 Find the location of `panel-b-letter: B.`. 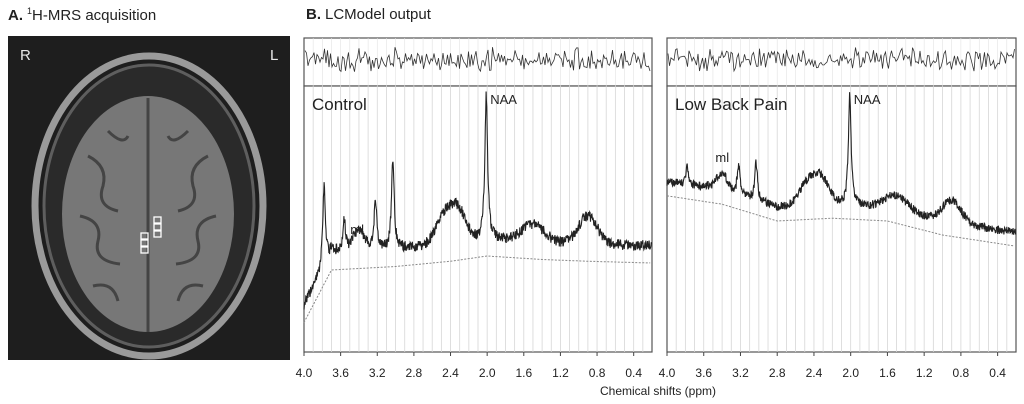

panel-b-letter: B. is located at coordinates (313, 14).